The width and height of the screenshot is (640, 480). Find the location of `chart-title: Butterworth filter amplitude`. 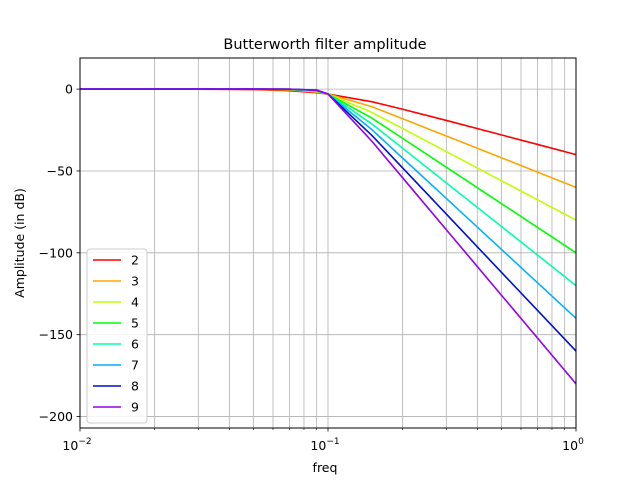

chart-title: Butterworth filter amplitude is located at coordinates (324, 45).